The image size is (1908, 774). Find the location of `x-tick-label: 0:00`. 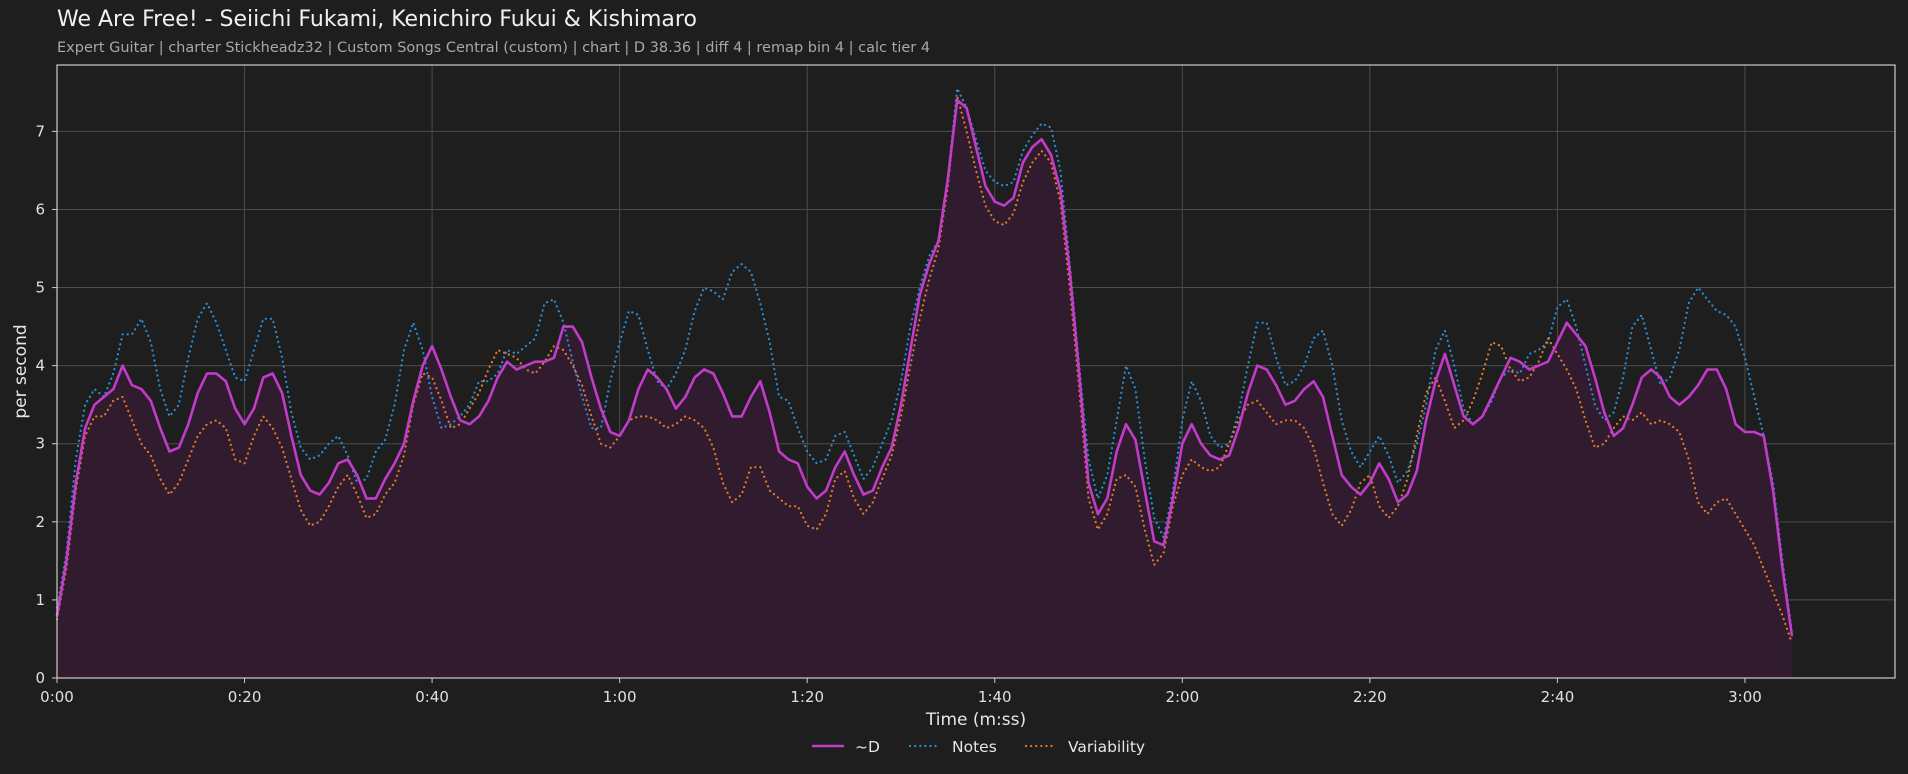

x-tick-label: 0:00 is located at coordinates (57, 697).